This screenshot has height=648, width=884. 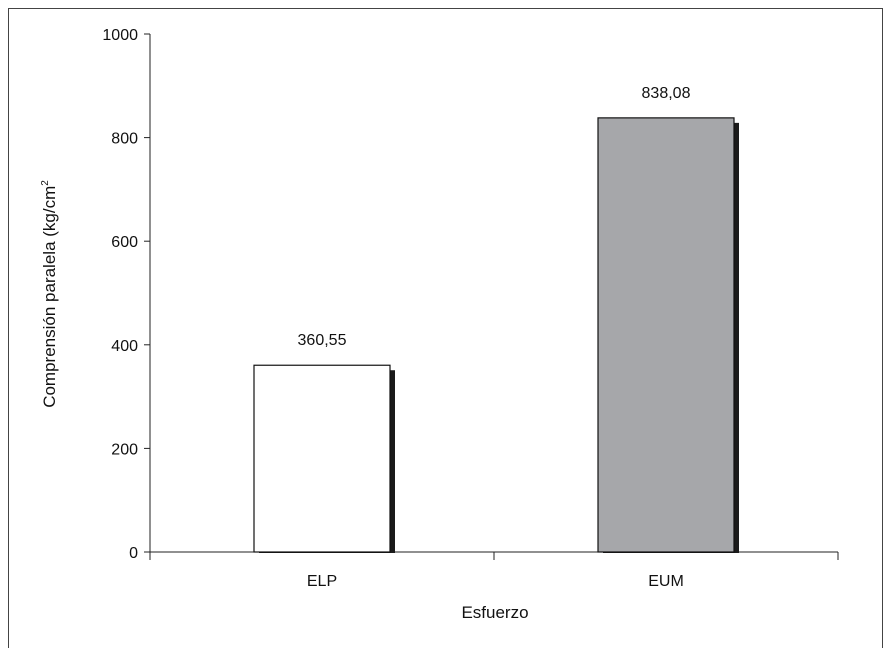 What do you see at coordinates (126, 294) in the screenshot?
I see `y-axis: 0 200 400 600 800 1000` at bounding box center [126, 294].